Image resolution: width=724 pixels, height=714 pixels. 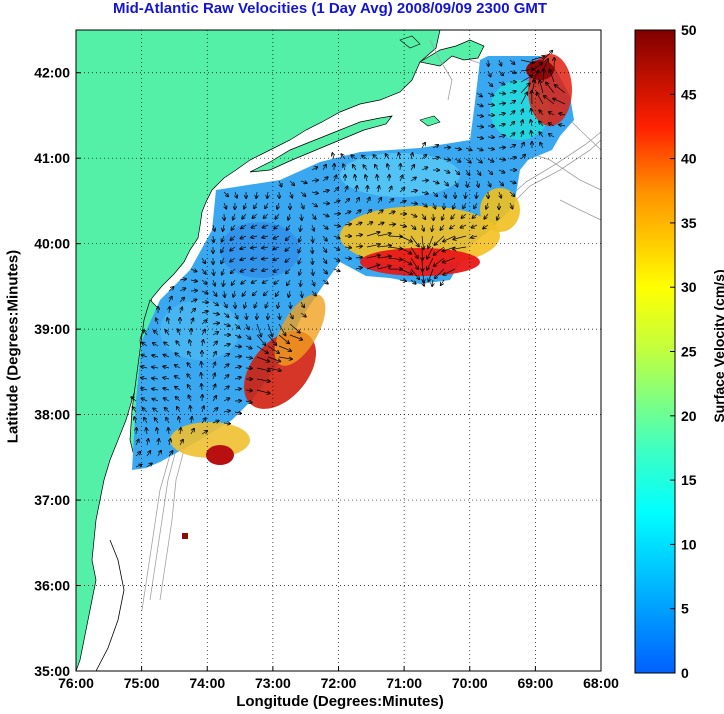 What do you see at coordinates (52, 329) in the screenshot?
I see `y-tick-label: 39:00` at bounding box center [52, 329].